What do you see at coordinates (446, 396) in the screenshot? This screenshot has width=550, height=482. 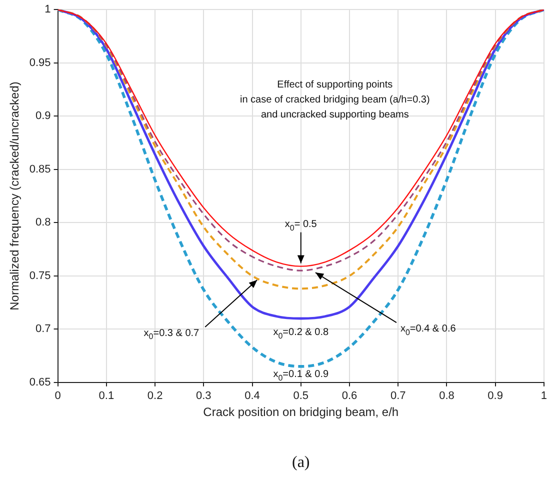 I see `x-tick-label: 0.8` at bounding box center [446, 396].